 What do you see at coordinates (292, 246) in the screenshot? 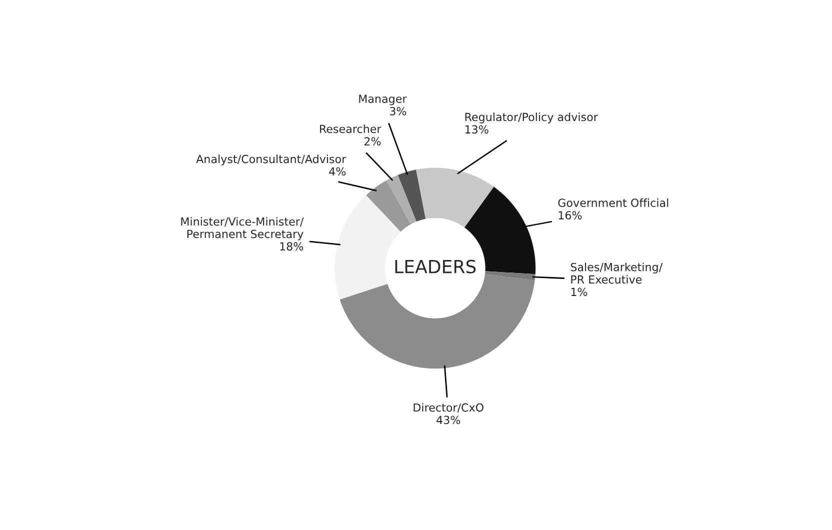
I see `data-label: 18%` at bounding box center [292, 246].